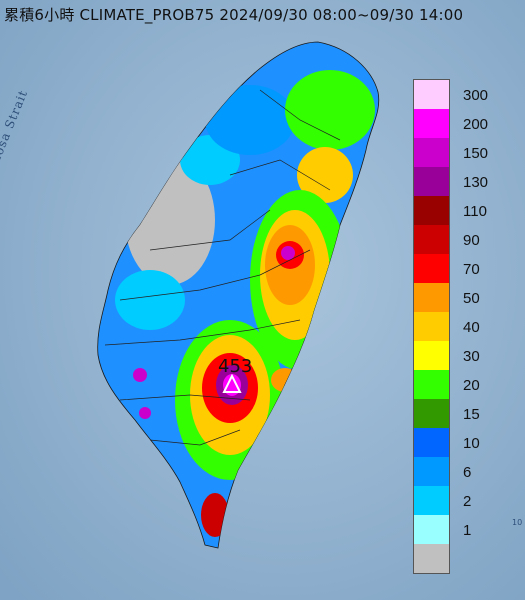  I want to click on legend-label: 300, so click(476, 95).